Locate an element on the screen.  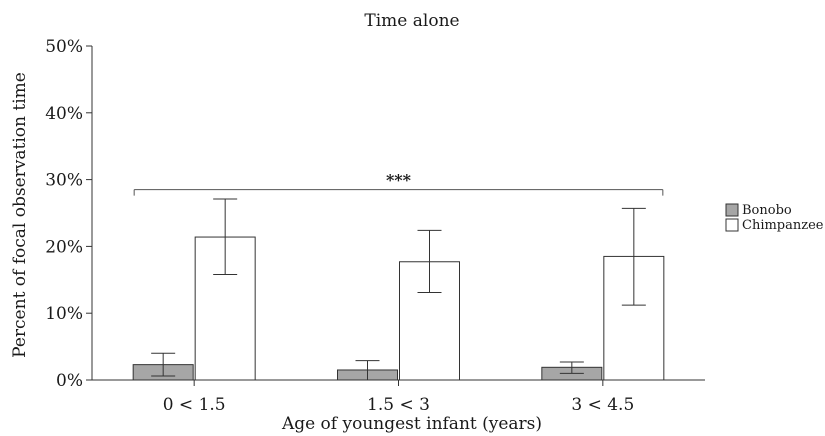
significance-bracket: *** is located at coordinates (398, 183).